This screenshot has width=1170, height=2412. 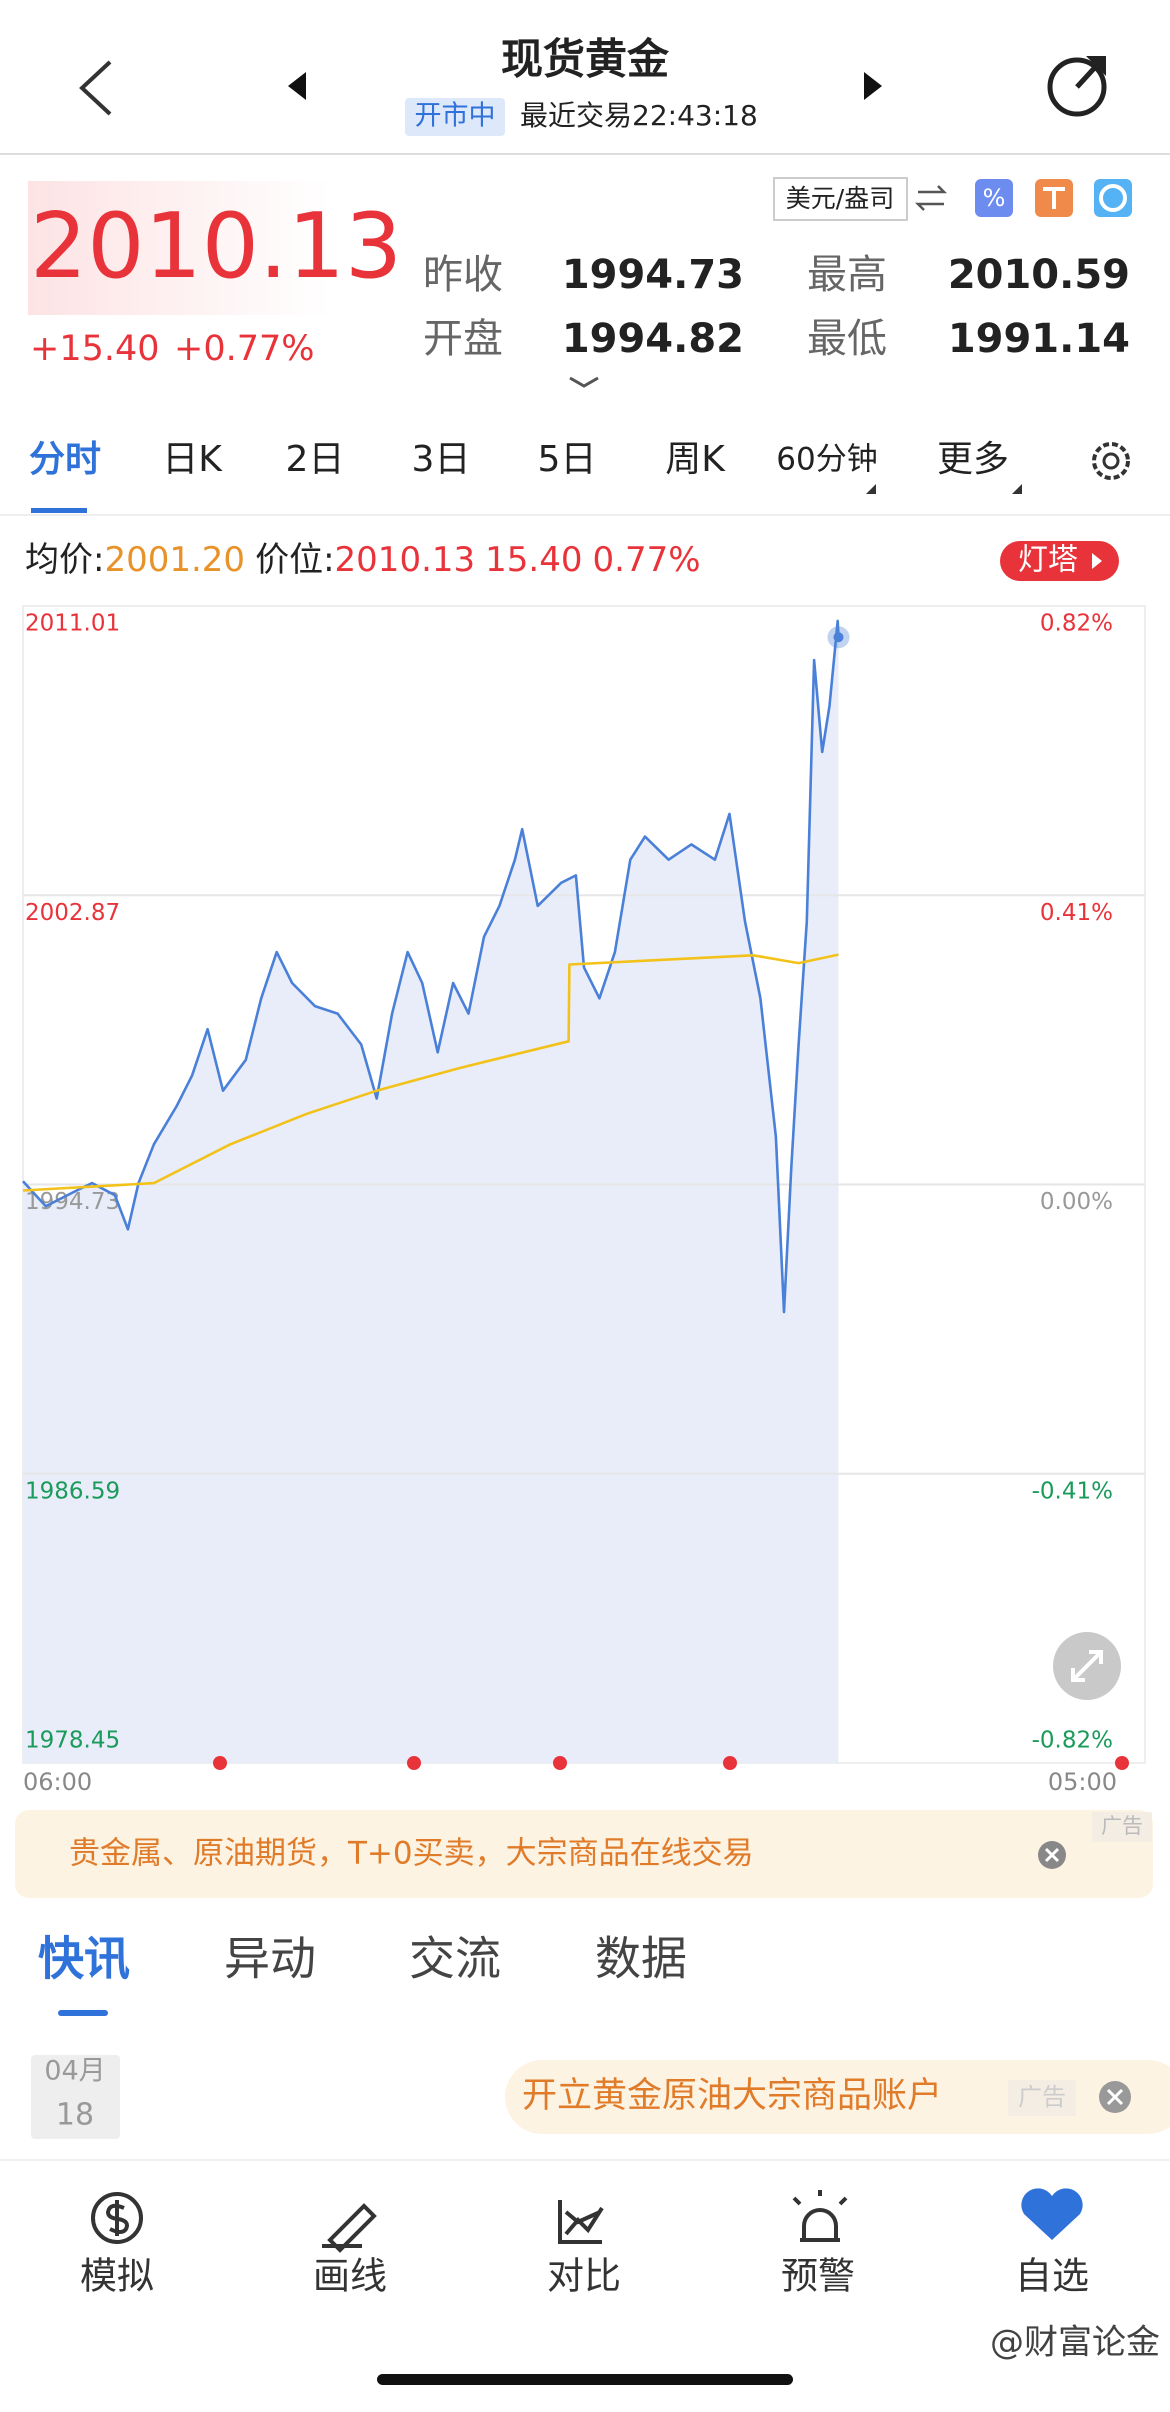 I want to click on price-change-pct: 0.77%, so click(x=647, y=560).